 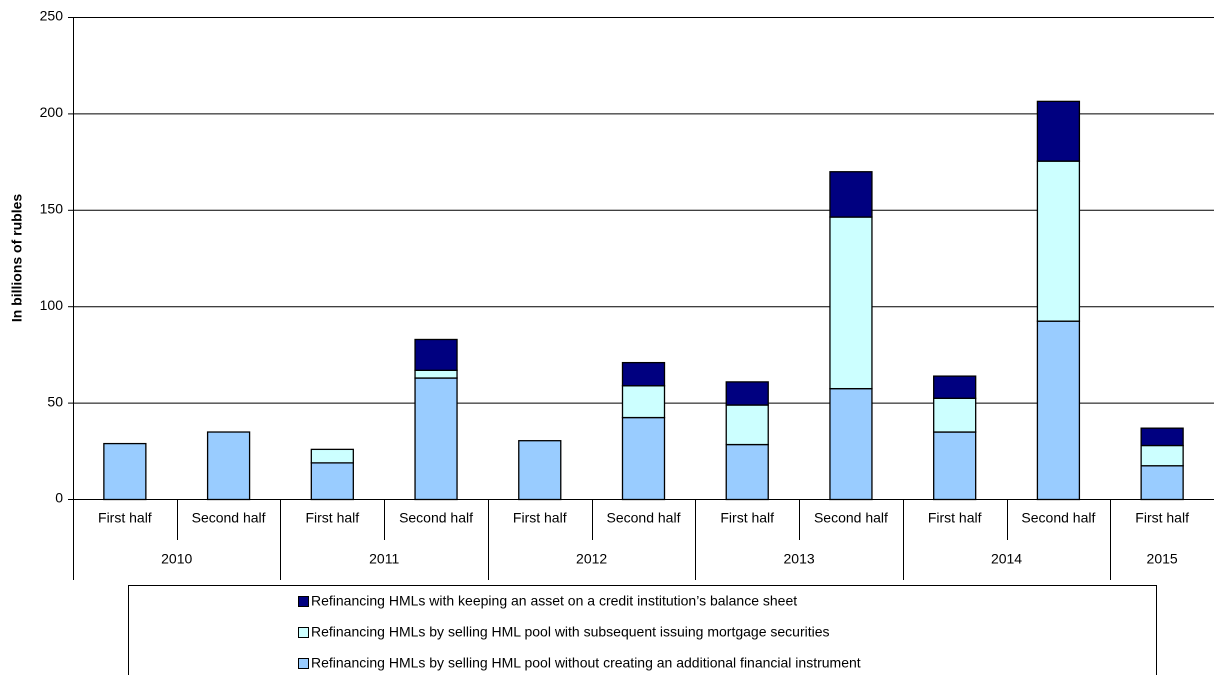 What do you see at coordinates (52, 112) in the screenshot?
I see `y-tick-label: 200` at bounding box center [52, 112].